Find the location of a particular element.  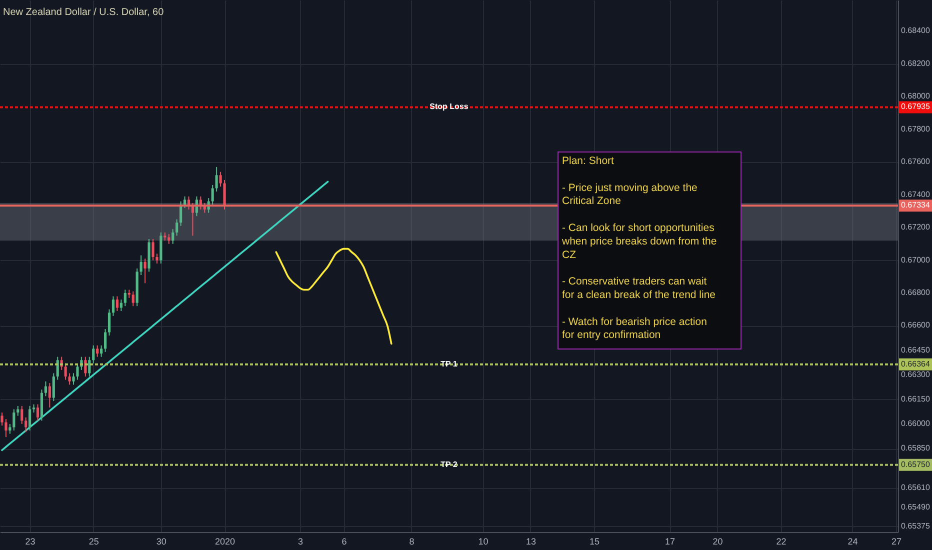

y-tick-label: 0.66150 is located at coordinates (915, 399).